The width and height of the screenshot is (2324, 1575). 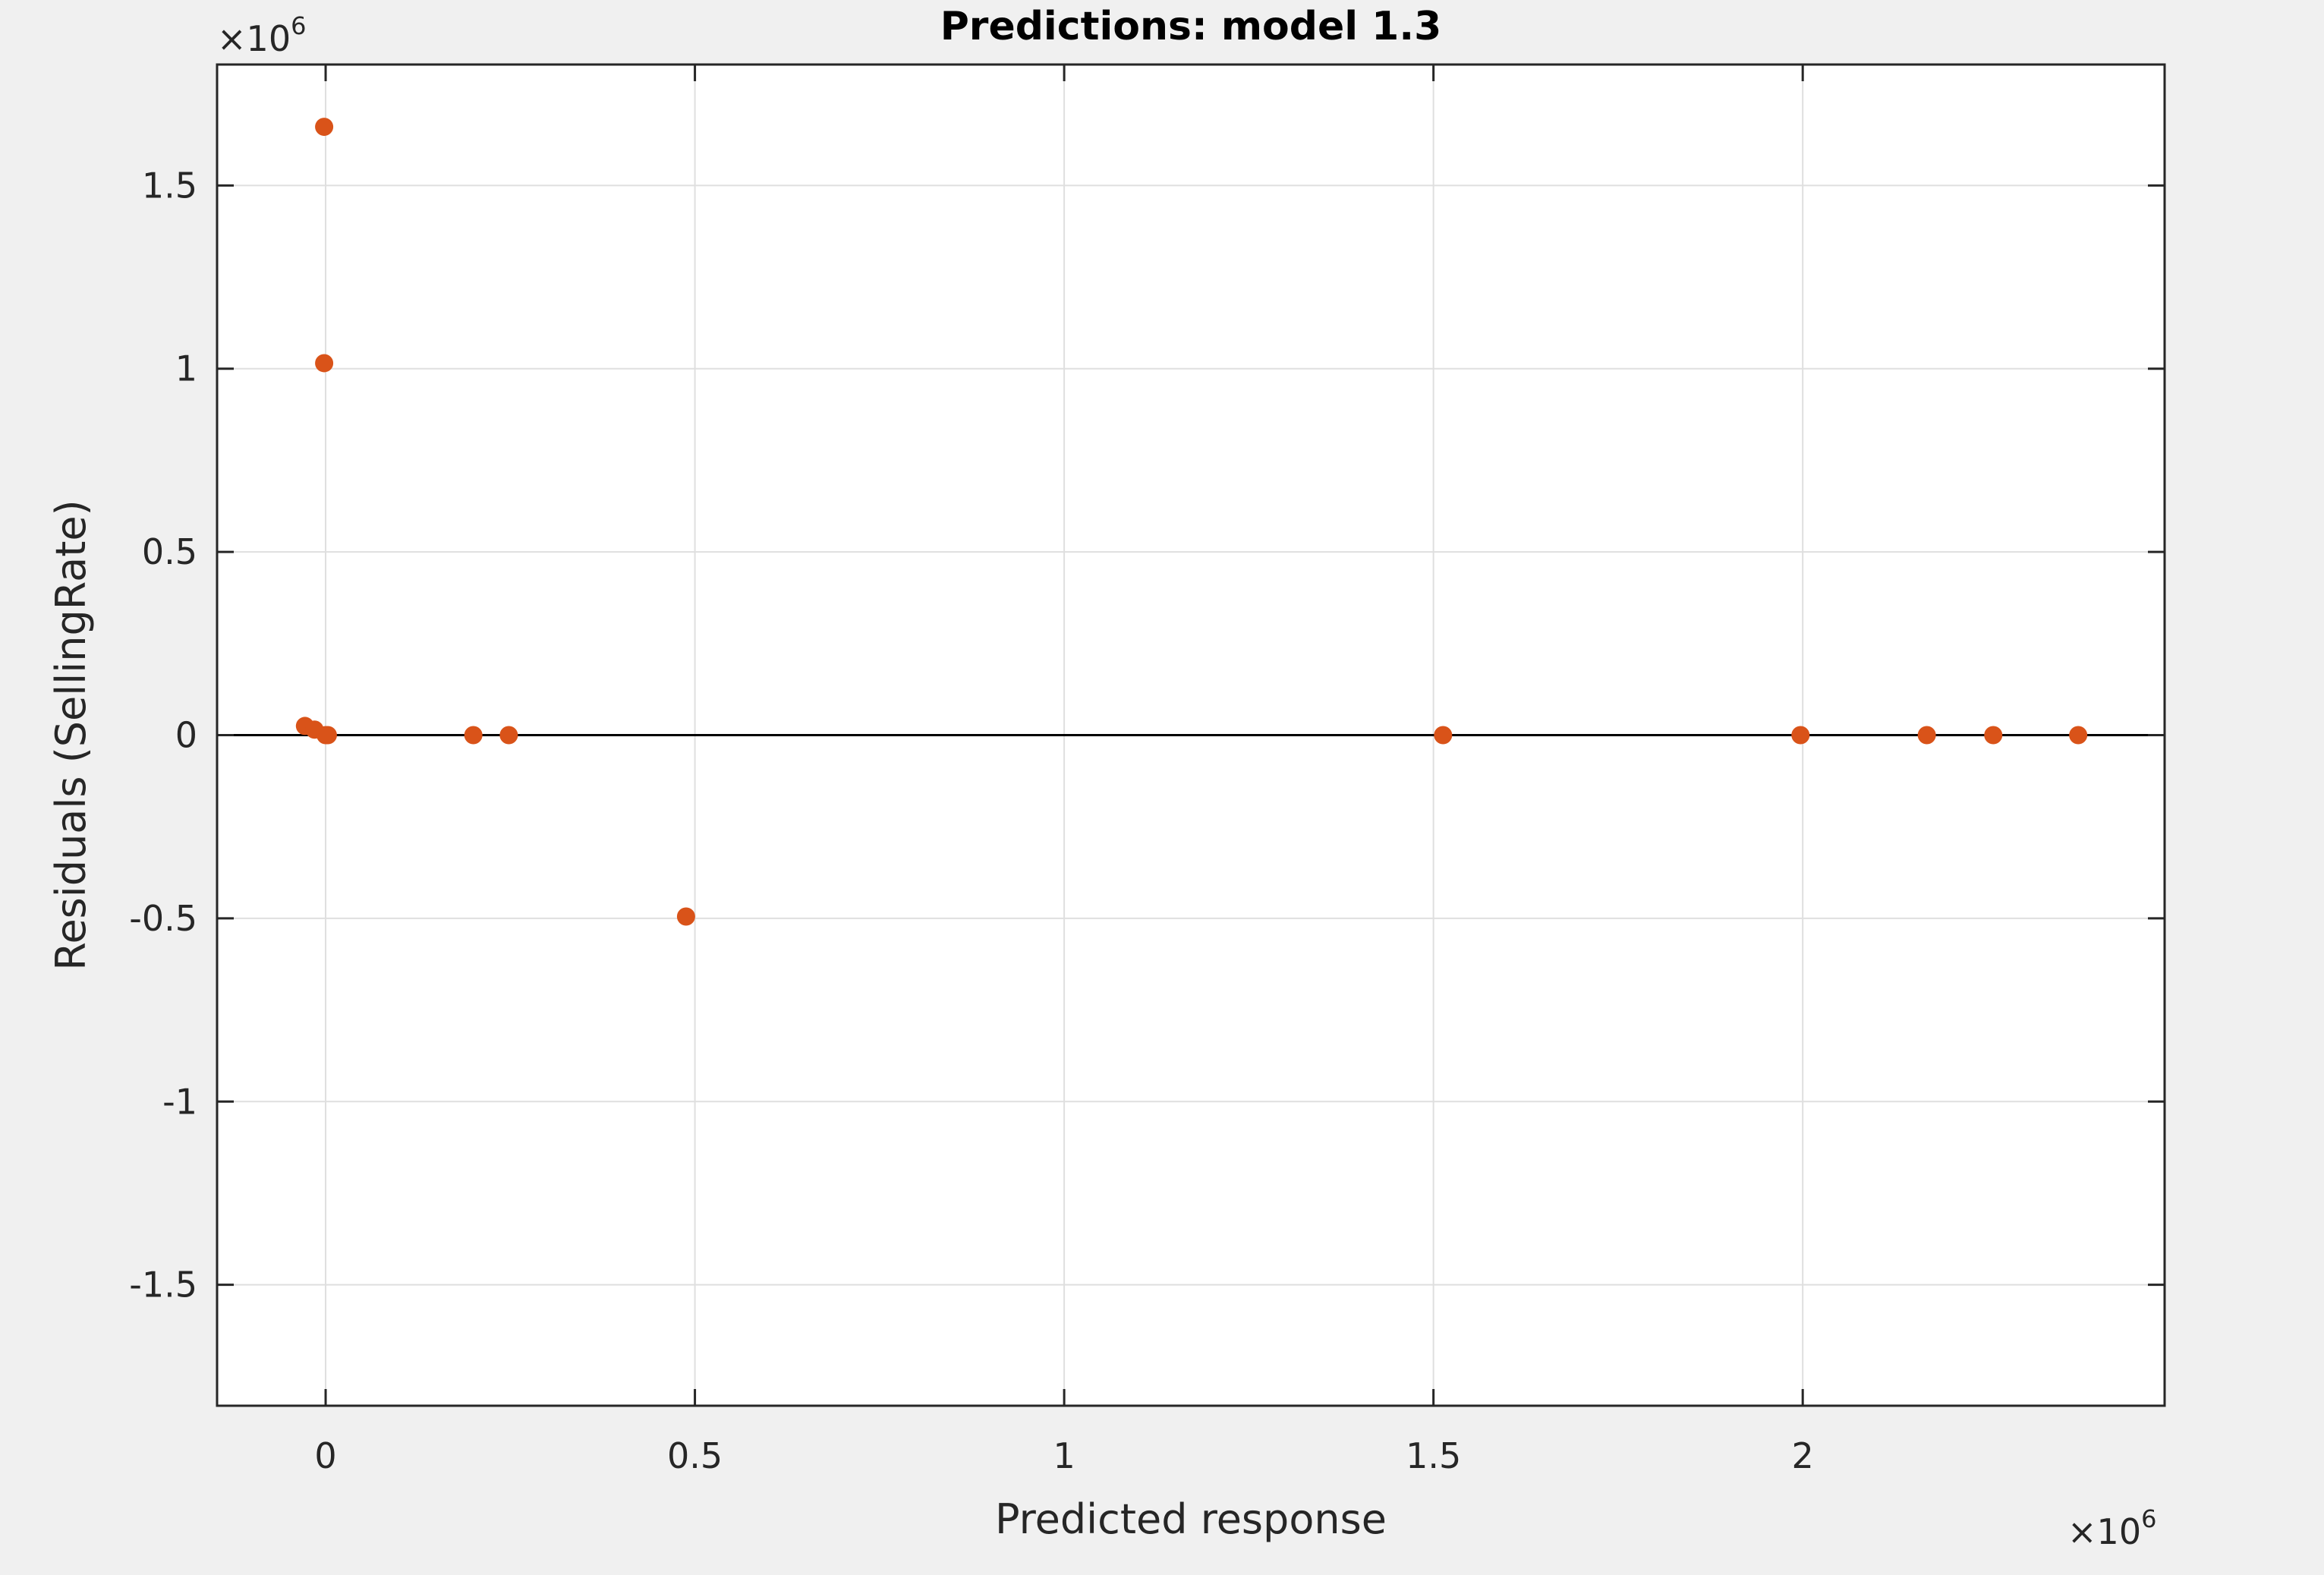 I want to click on y-tick-label: -1, so click(x=180, y=1101).